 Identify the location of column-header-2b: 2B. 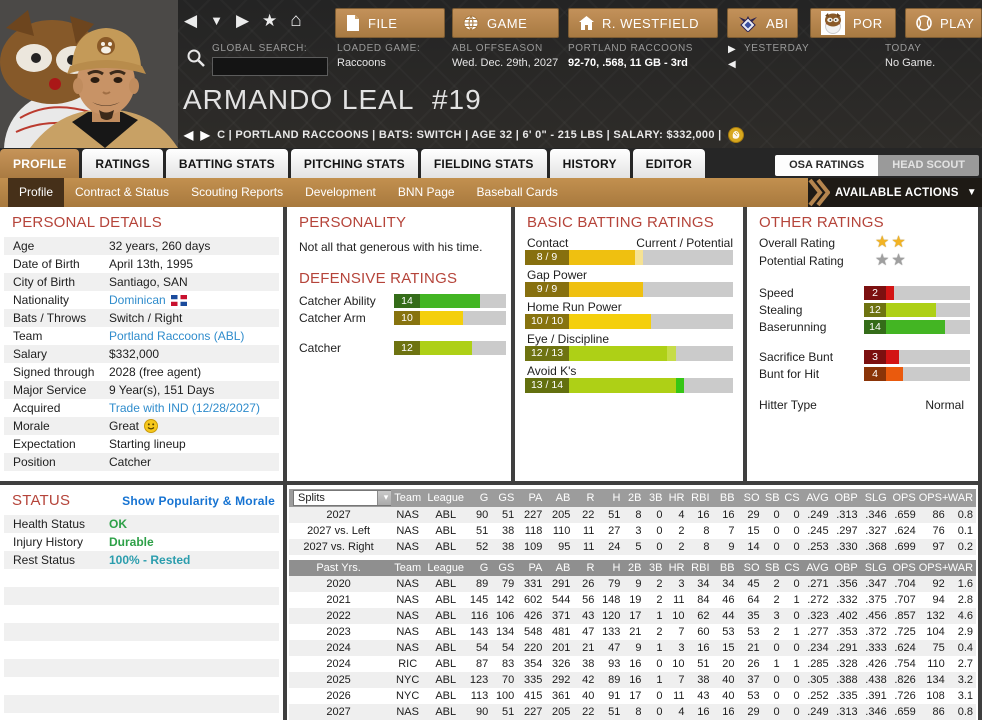
(634, 498).